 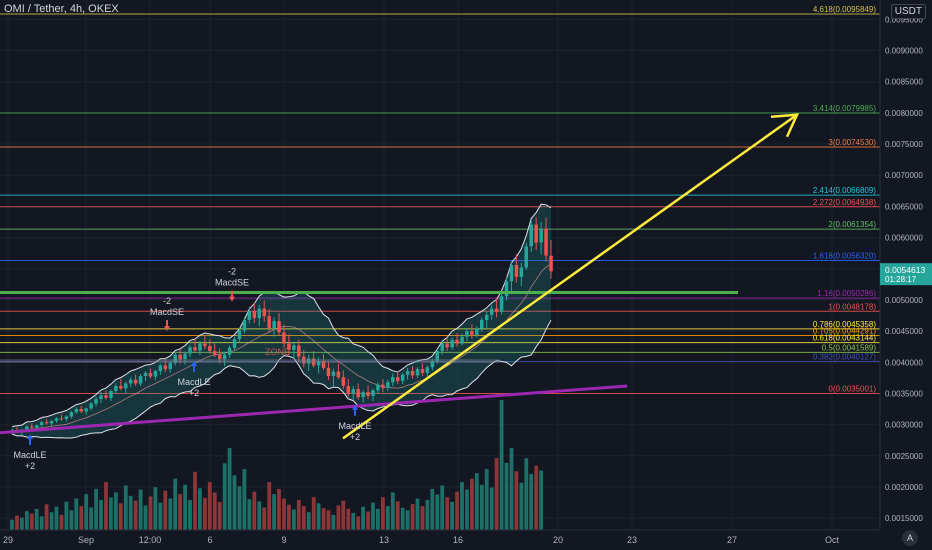 What do you see at coordinates (845, 338) in the screenshot?
I see `fib-level-label: 0.618(0.0043144)` at bounding box center [845, 338].